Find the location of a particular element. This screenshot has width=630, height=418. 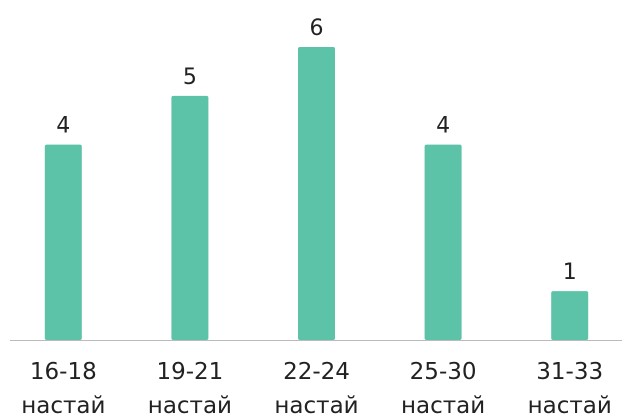

x-tick-label: 19-21 настай is located at coordinates (189, 388).